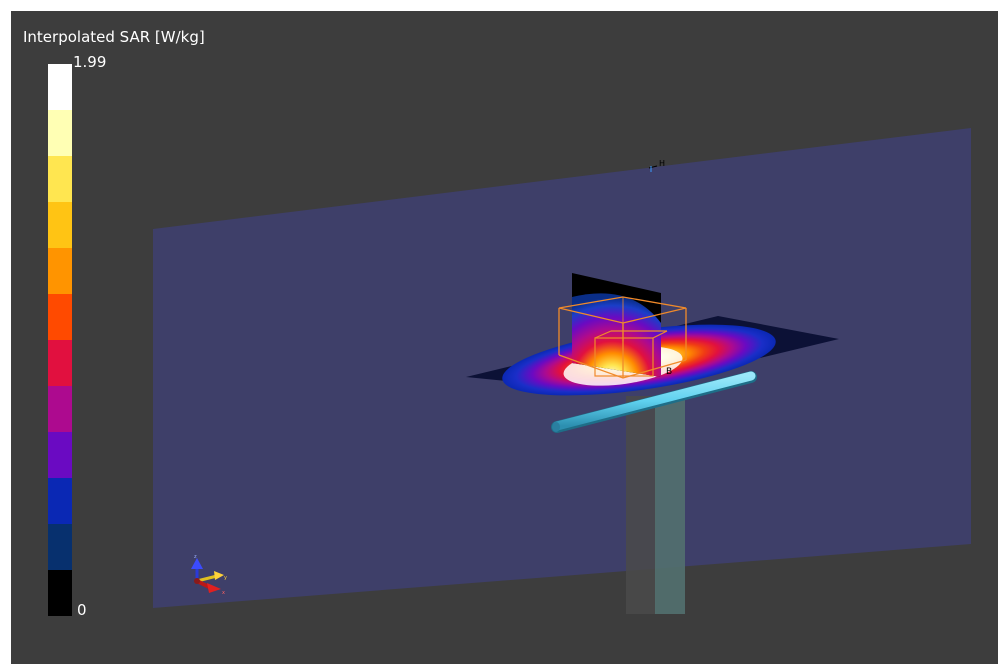 The width and height of the screenshot is (998, 664). I want to click on axis-triad-icon: z y x, so click(209, 575).